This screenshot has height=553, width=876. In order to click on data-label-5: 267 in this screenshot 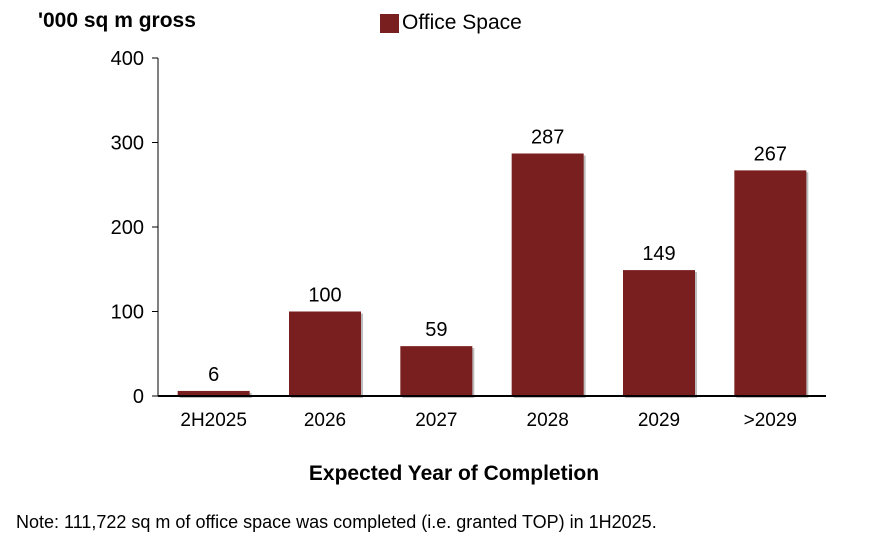, I will do `click(770, 154)`.